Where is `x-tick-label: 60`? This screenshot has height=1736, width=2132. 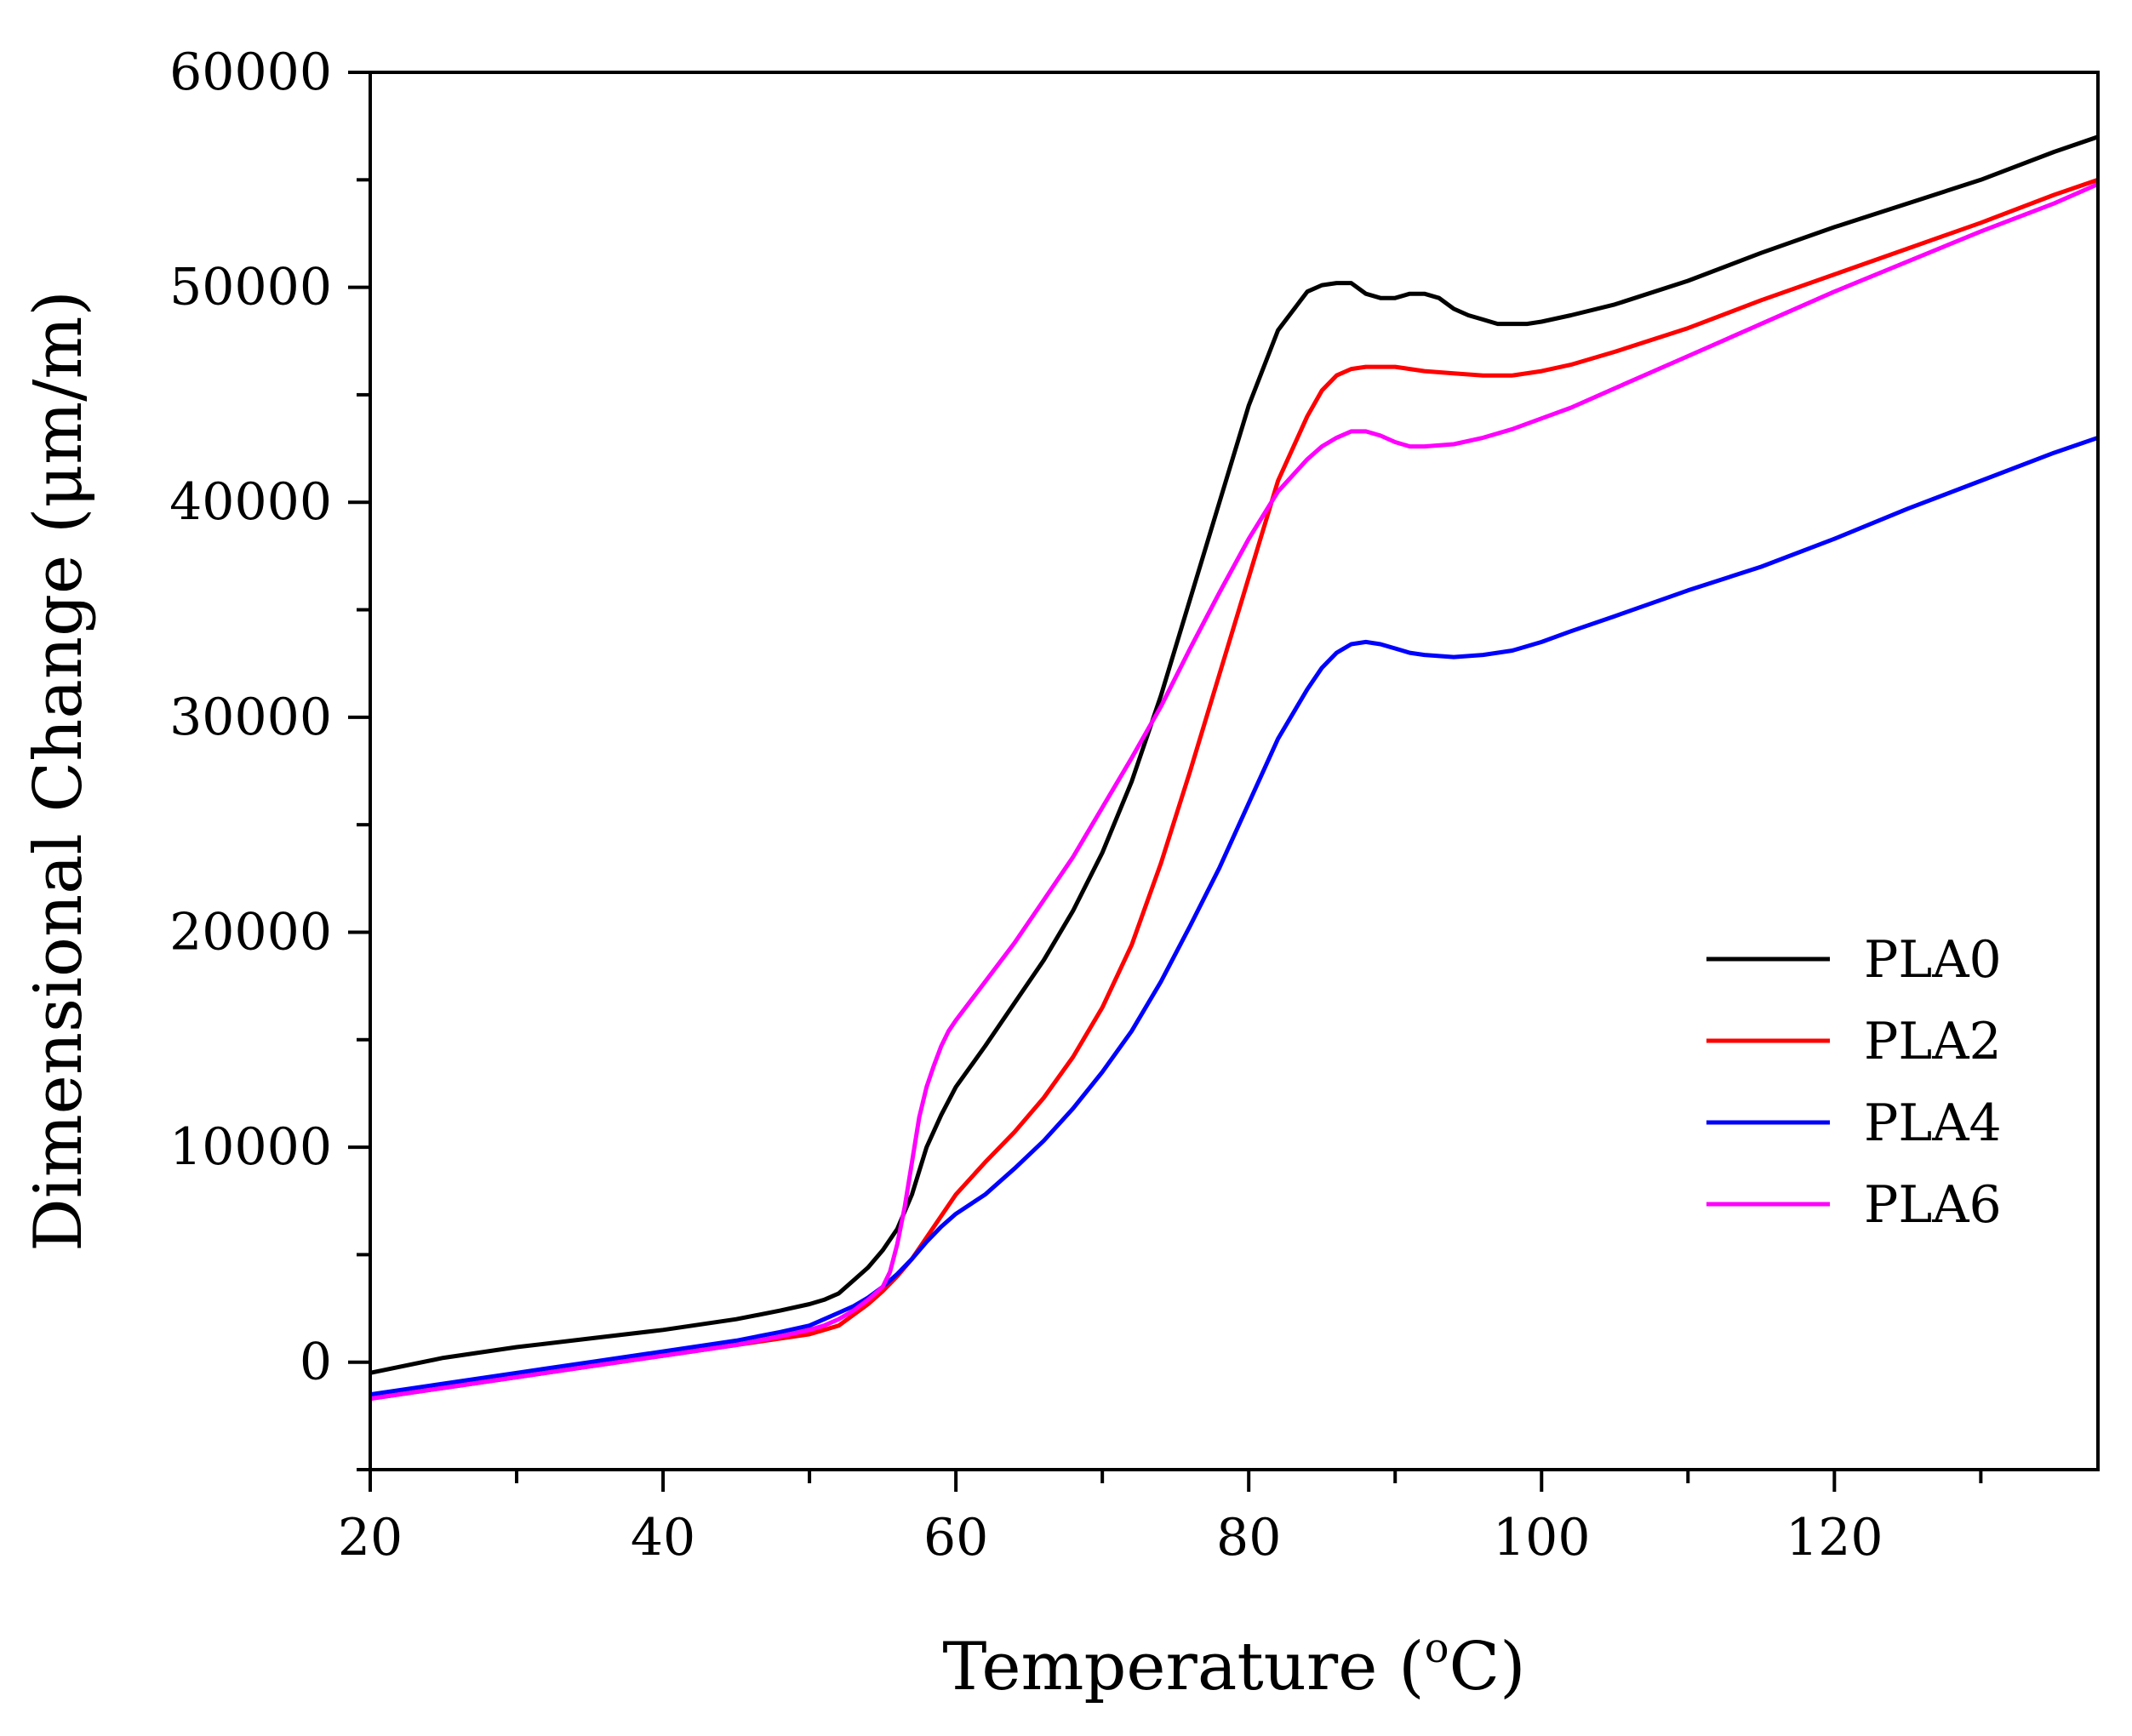
x-tick-label: 60 is located at coordinates (956, 1538).